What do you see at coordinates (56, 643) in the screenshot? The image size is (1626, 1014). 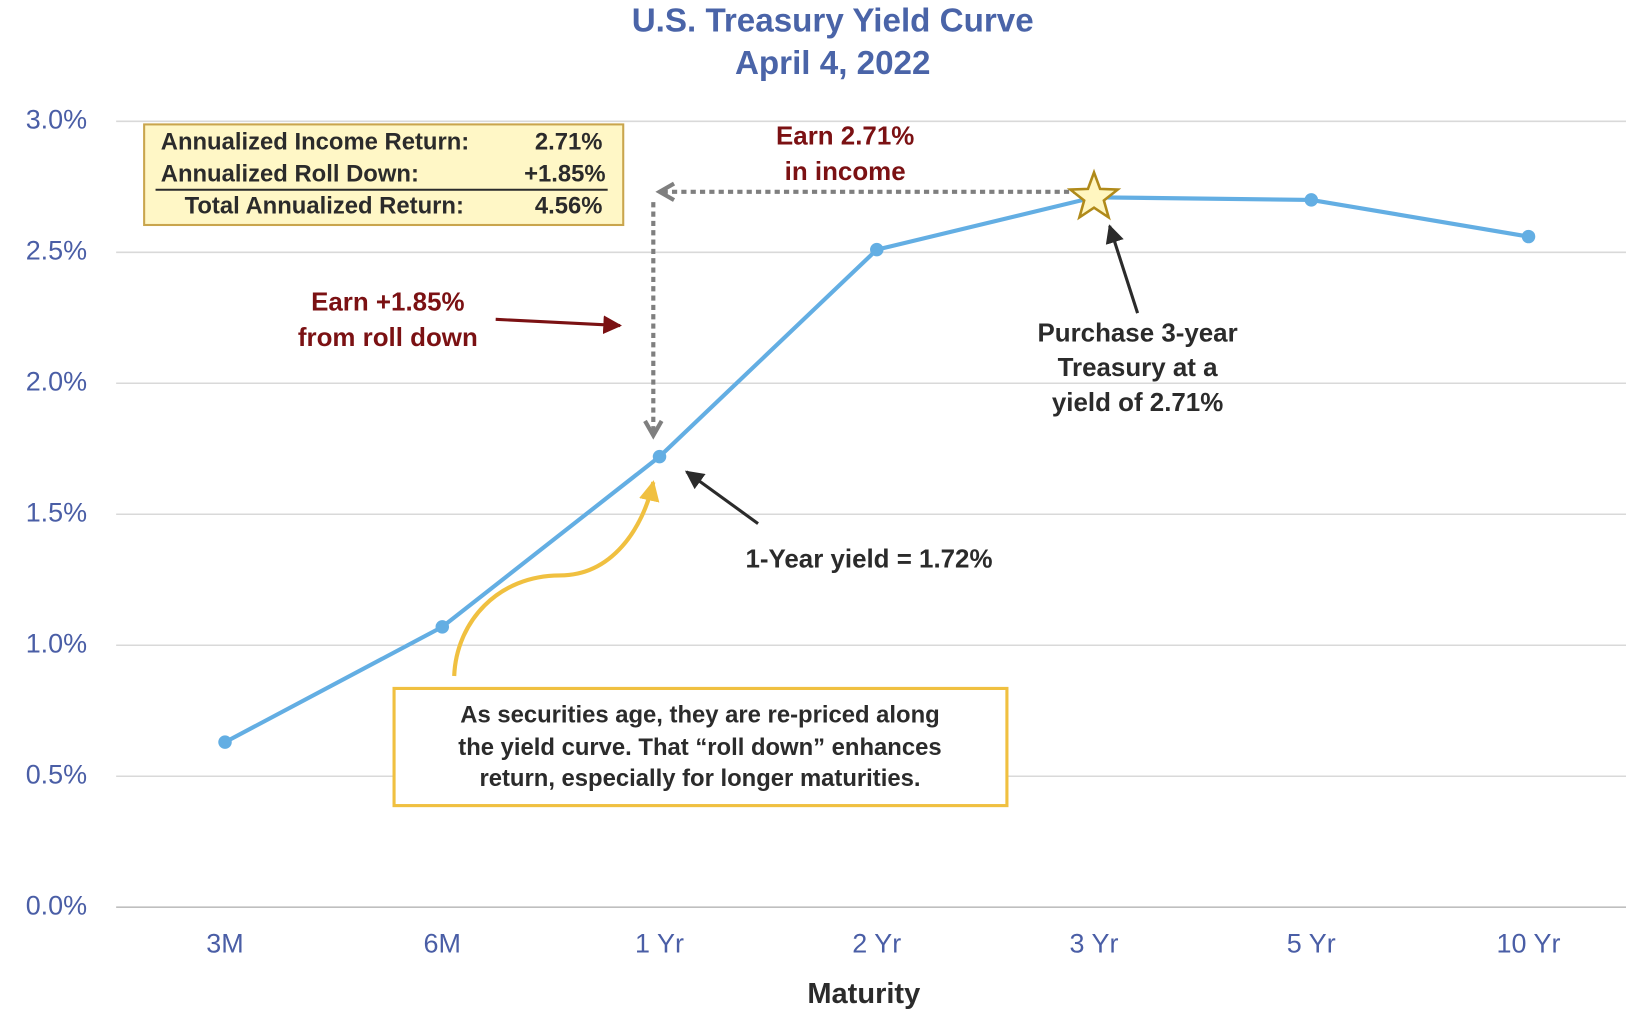 I see `y-tick-label: 1.0%` at bounding box center [56, 643].